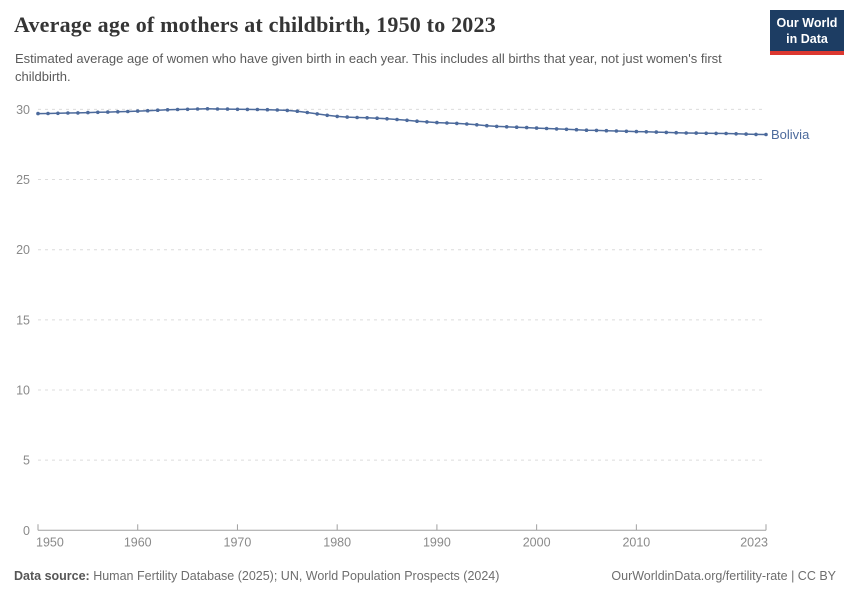  I want to click on data-point-2022, so click(756, 134).